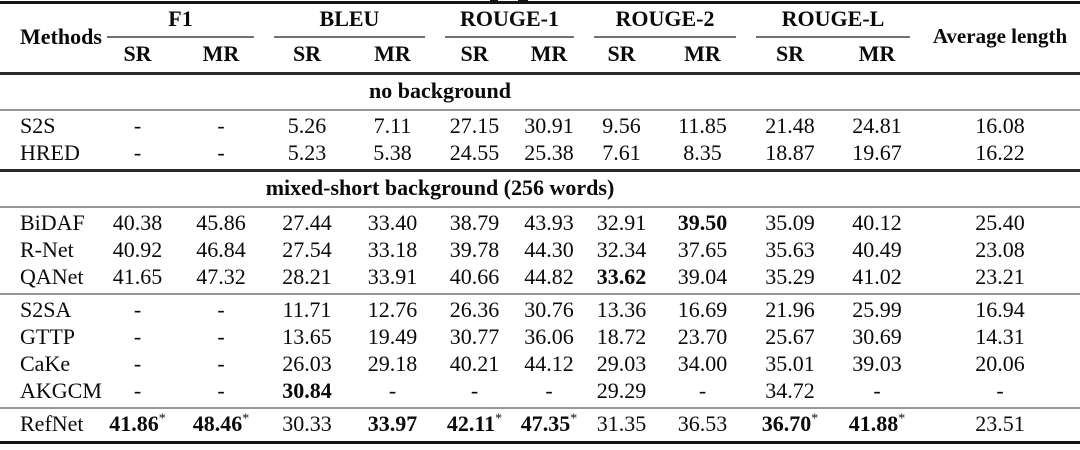 This screenshot has height=450, width=1080. What do you see at coordinates (392, 336) in the screenshot?
I see `value-text: 19.49` at bounding box center [392, 336].